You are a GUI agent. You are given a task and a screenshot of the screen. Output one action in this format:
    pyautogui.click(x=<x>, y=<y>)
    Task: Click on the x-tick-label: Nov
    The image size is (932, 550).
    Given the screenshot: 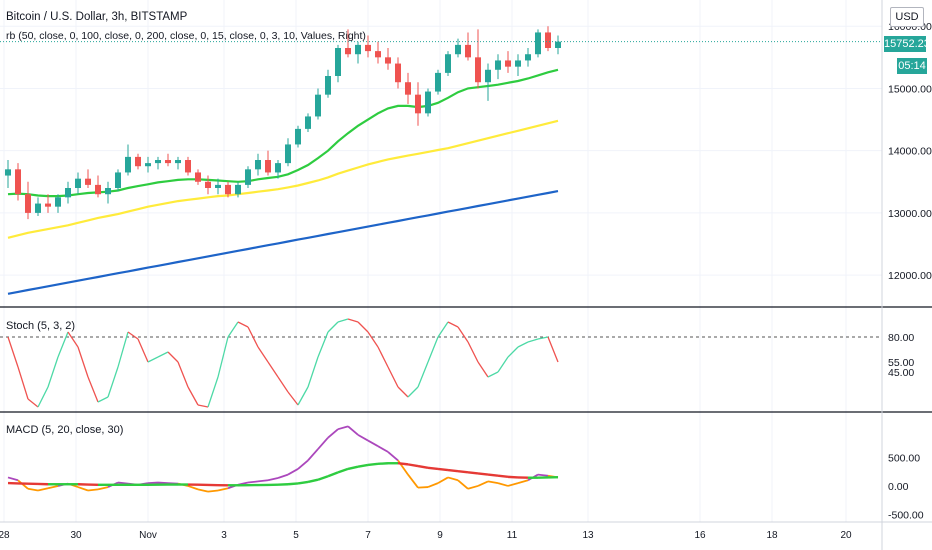 What is the action you would take?
    pyautogui.click(x=148, y=535)
    